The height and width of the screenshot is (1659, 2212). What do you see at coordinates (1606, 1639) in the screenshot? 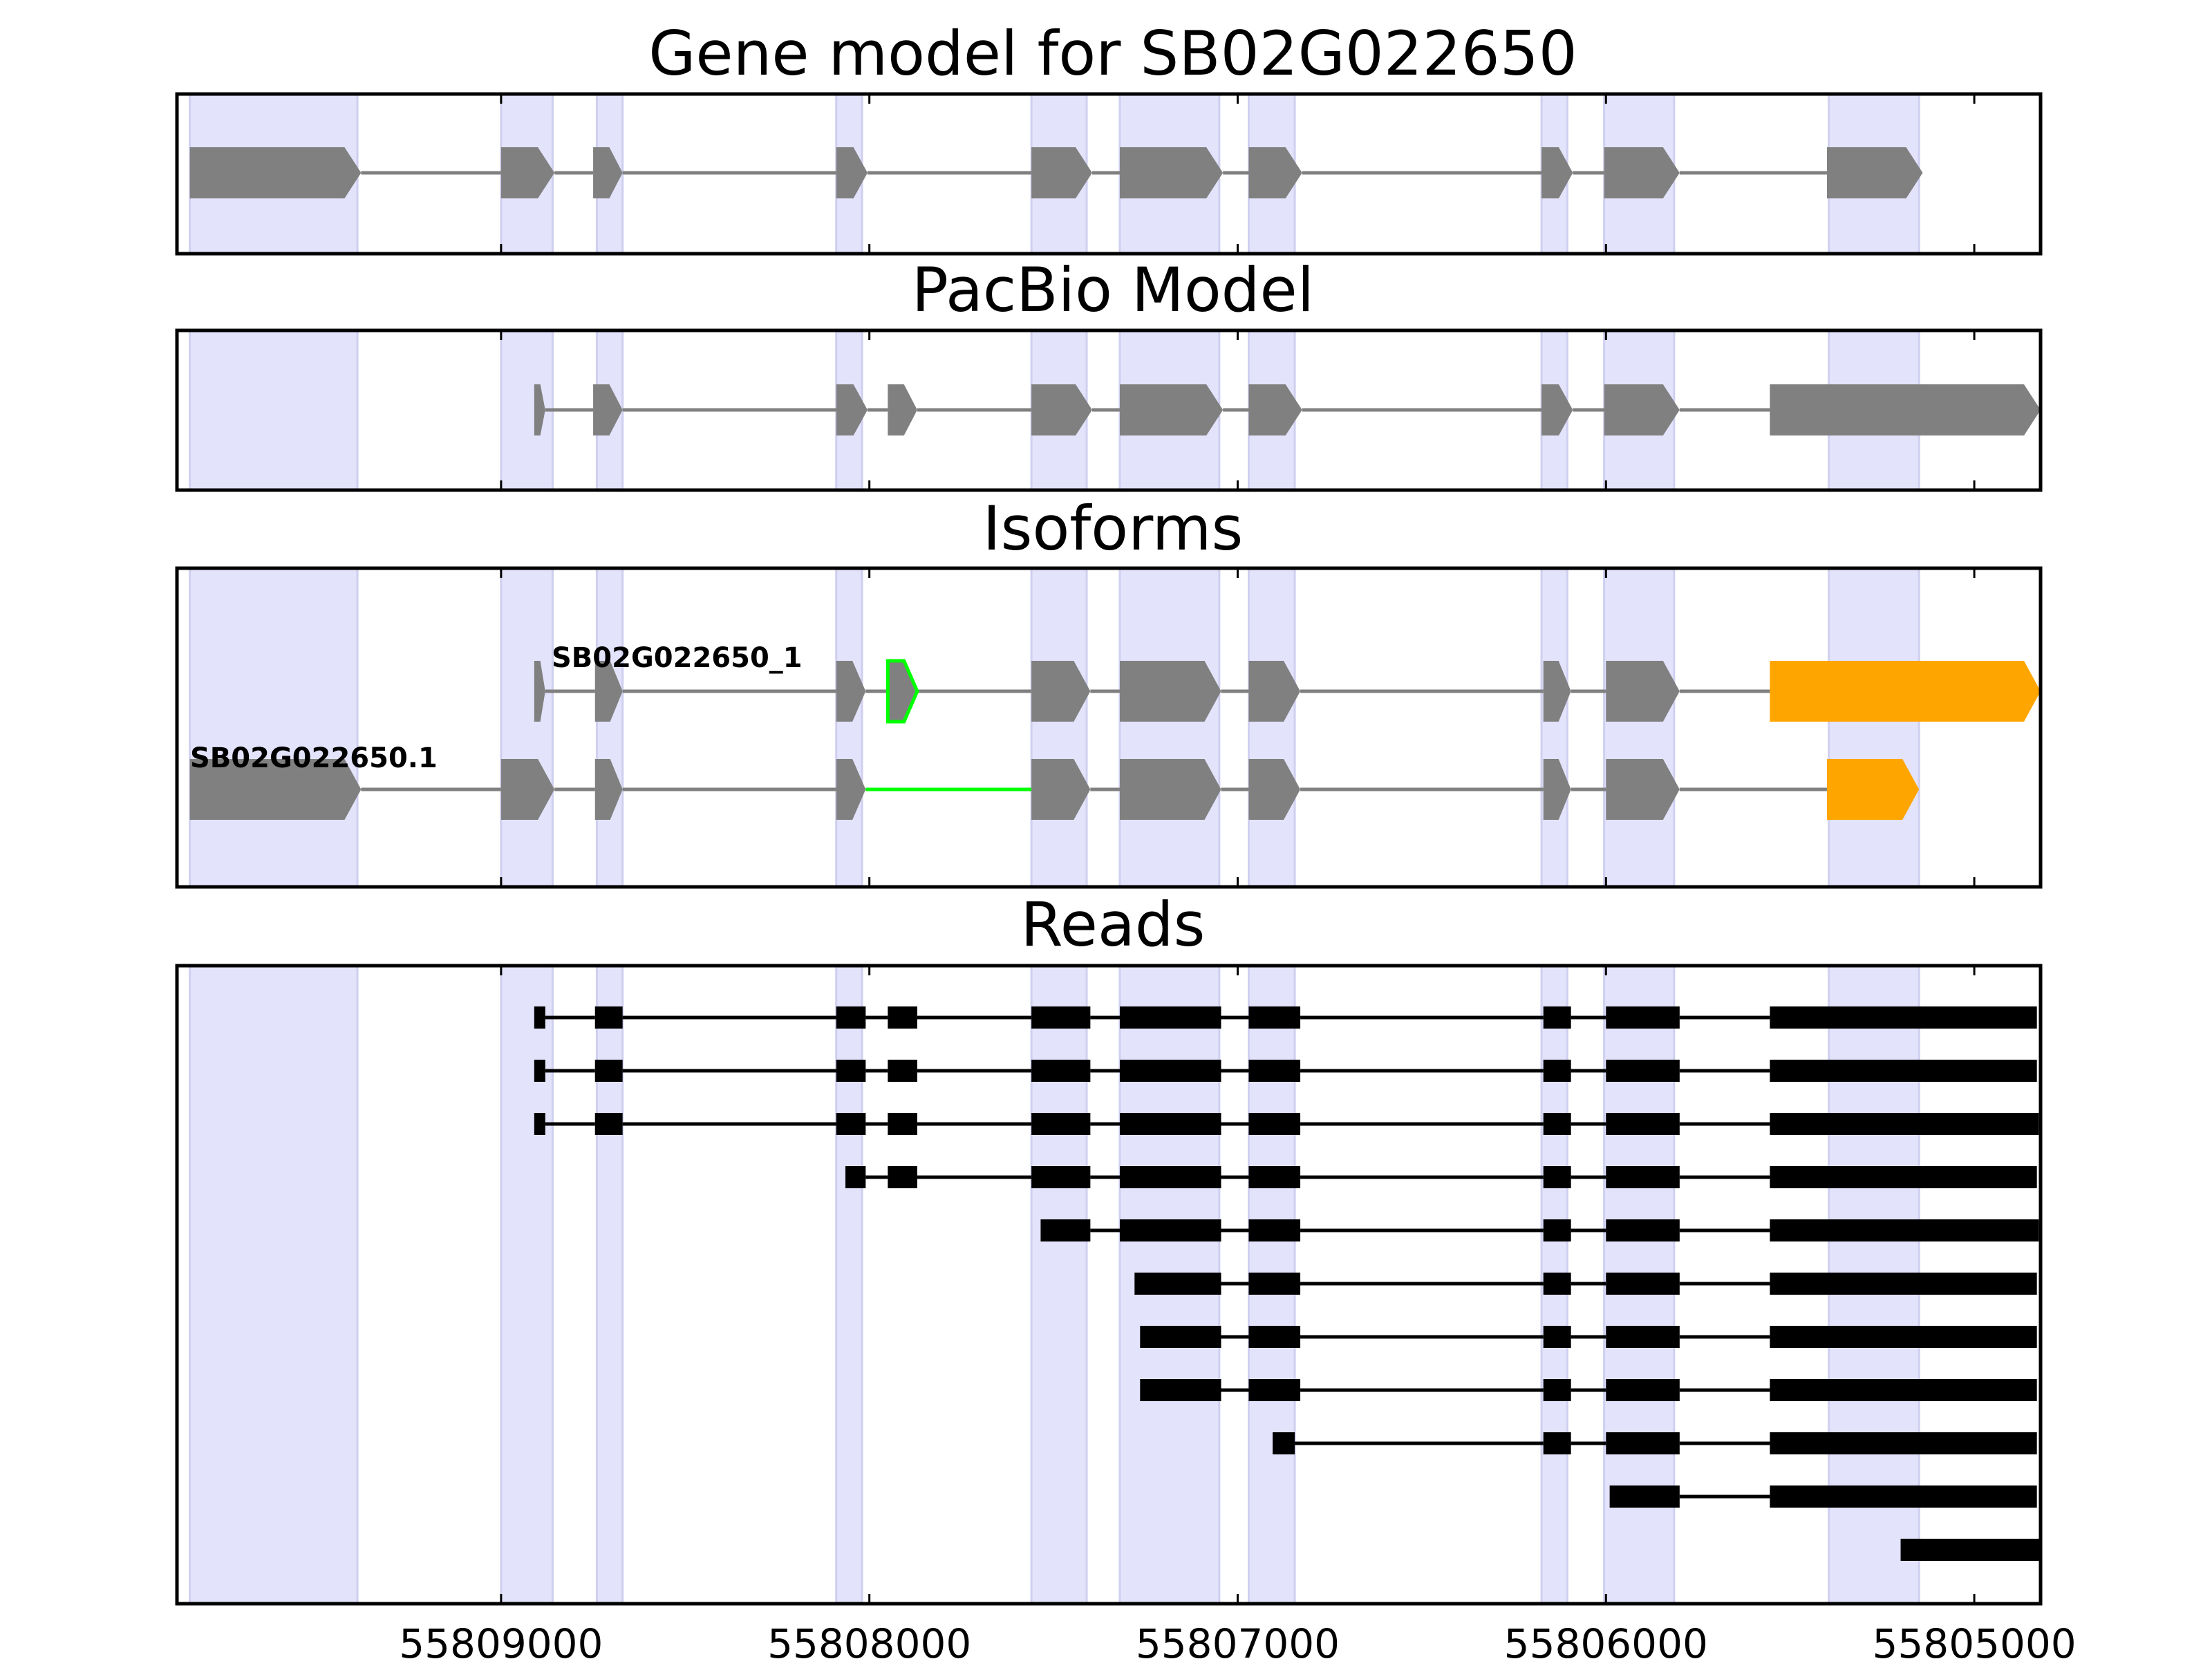
I see `x-tick-label: 55806000` at bounding box center [1606, 1639].